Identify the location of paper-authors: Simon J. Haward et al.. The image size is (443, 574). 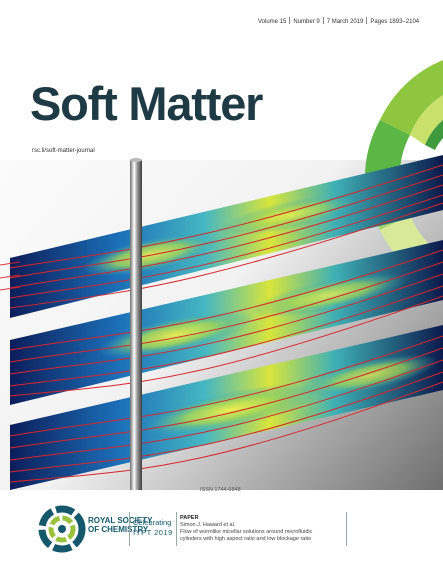
(208, 525).